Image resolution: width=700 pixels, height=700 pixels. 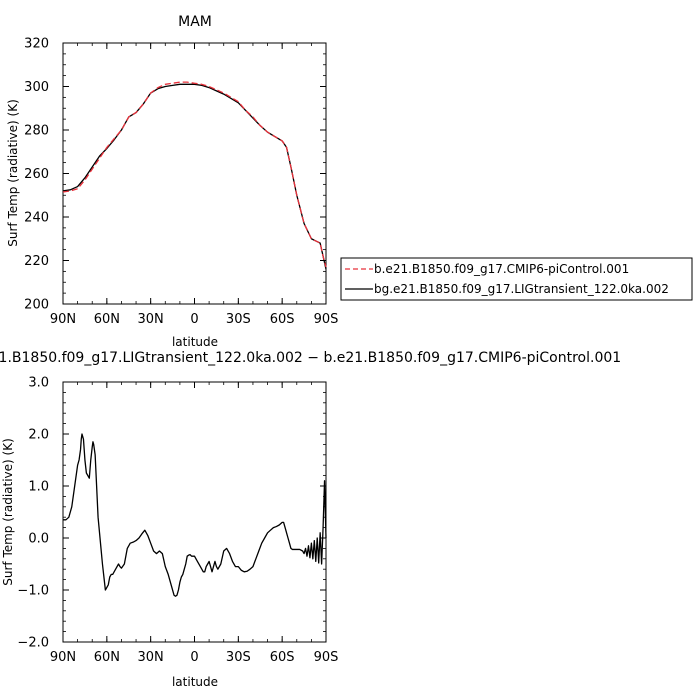 What do you see at coordinates (38, 539) in the screenshot?
I see `bottom-y-tick-label: 0.0` at bounding box center [38, 539].